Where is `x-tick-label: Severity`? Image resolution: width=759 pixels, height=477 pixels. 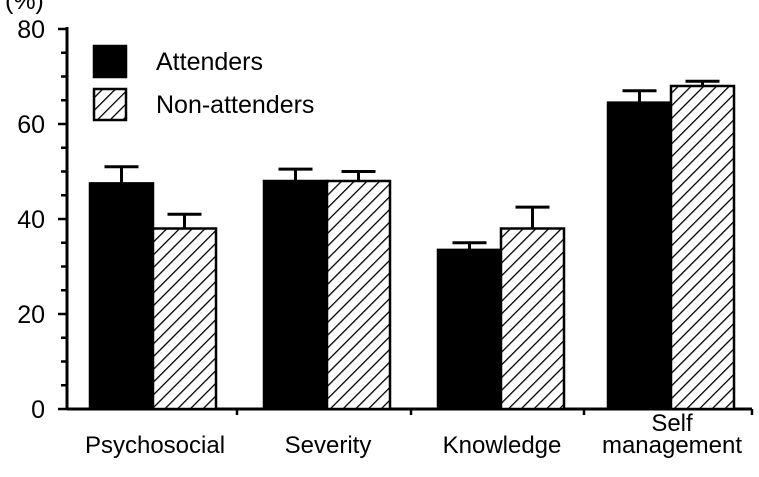 x-tick-label: Severity is located at coordinates (328, 445).